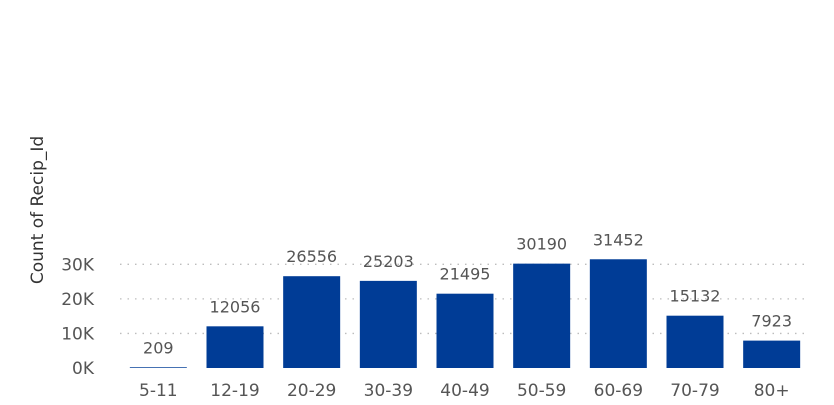  What do you see at coordinates (311, 256) in the screenshot?
I see `data-label: 26556` at bounding box center [311, 256].